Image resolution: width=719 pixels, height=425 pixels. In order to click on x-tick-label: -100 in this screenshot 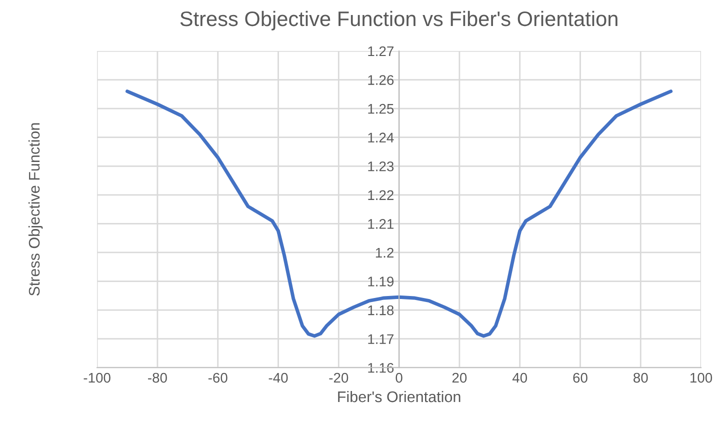, I will do `click(97, 377)`.